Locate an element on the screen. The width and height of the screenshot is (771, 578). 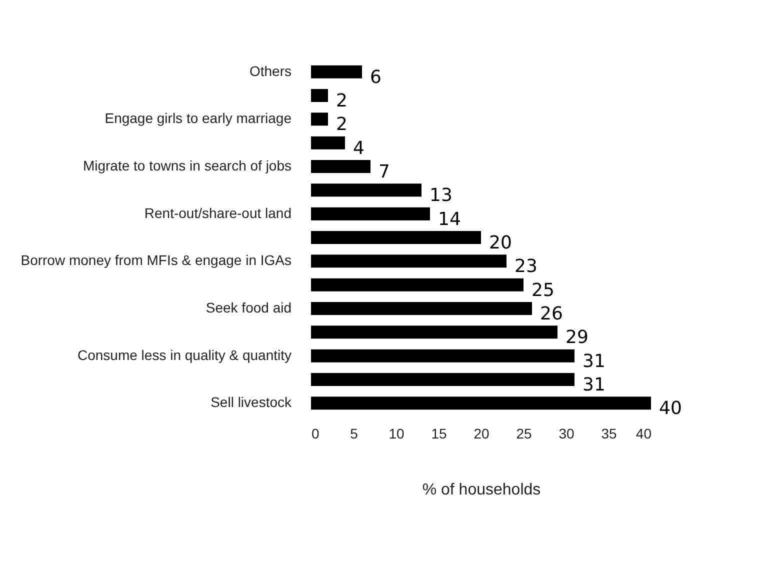
data-label: 20 is located at coordinates (500, 243).